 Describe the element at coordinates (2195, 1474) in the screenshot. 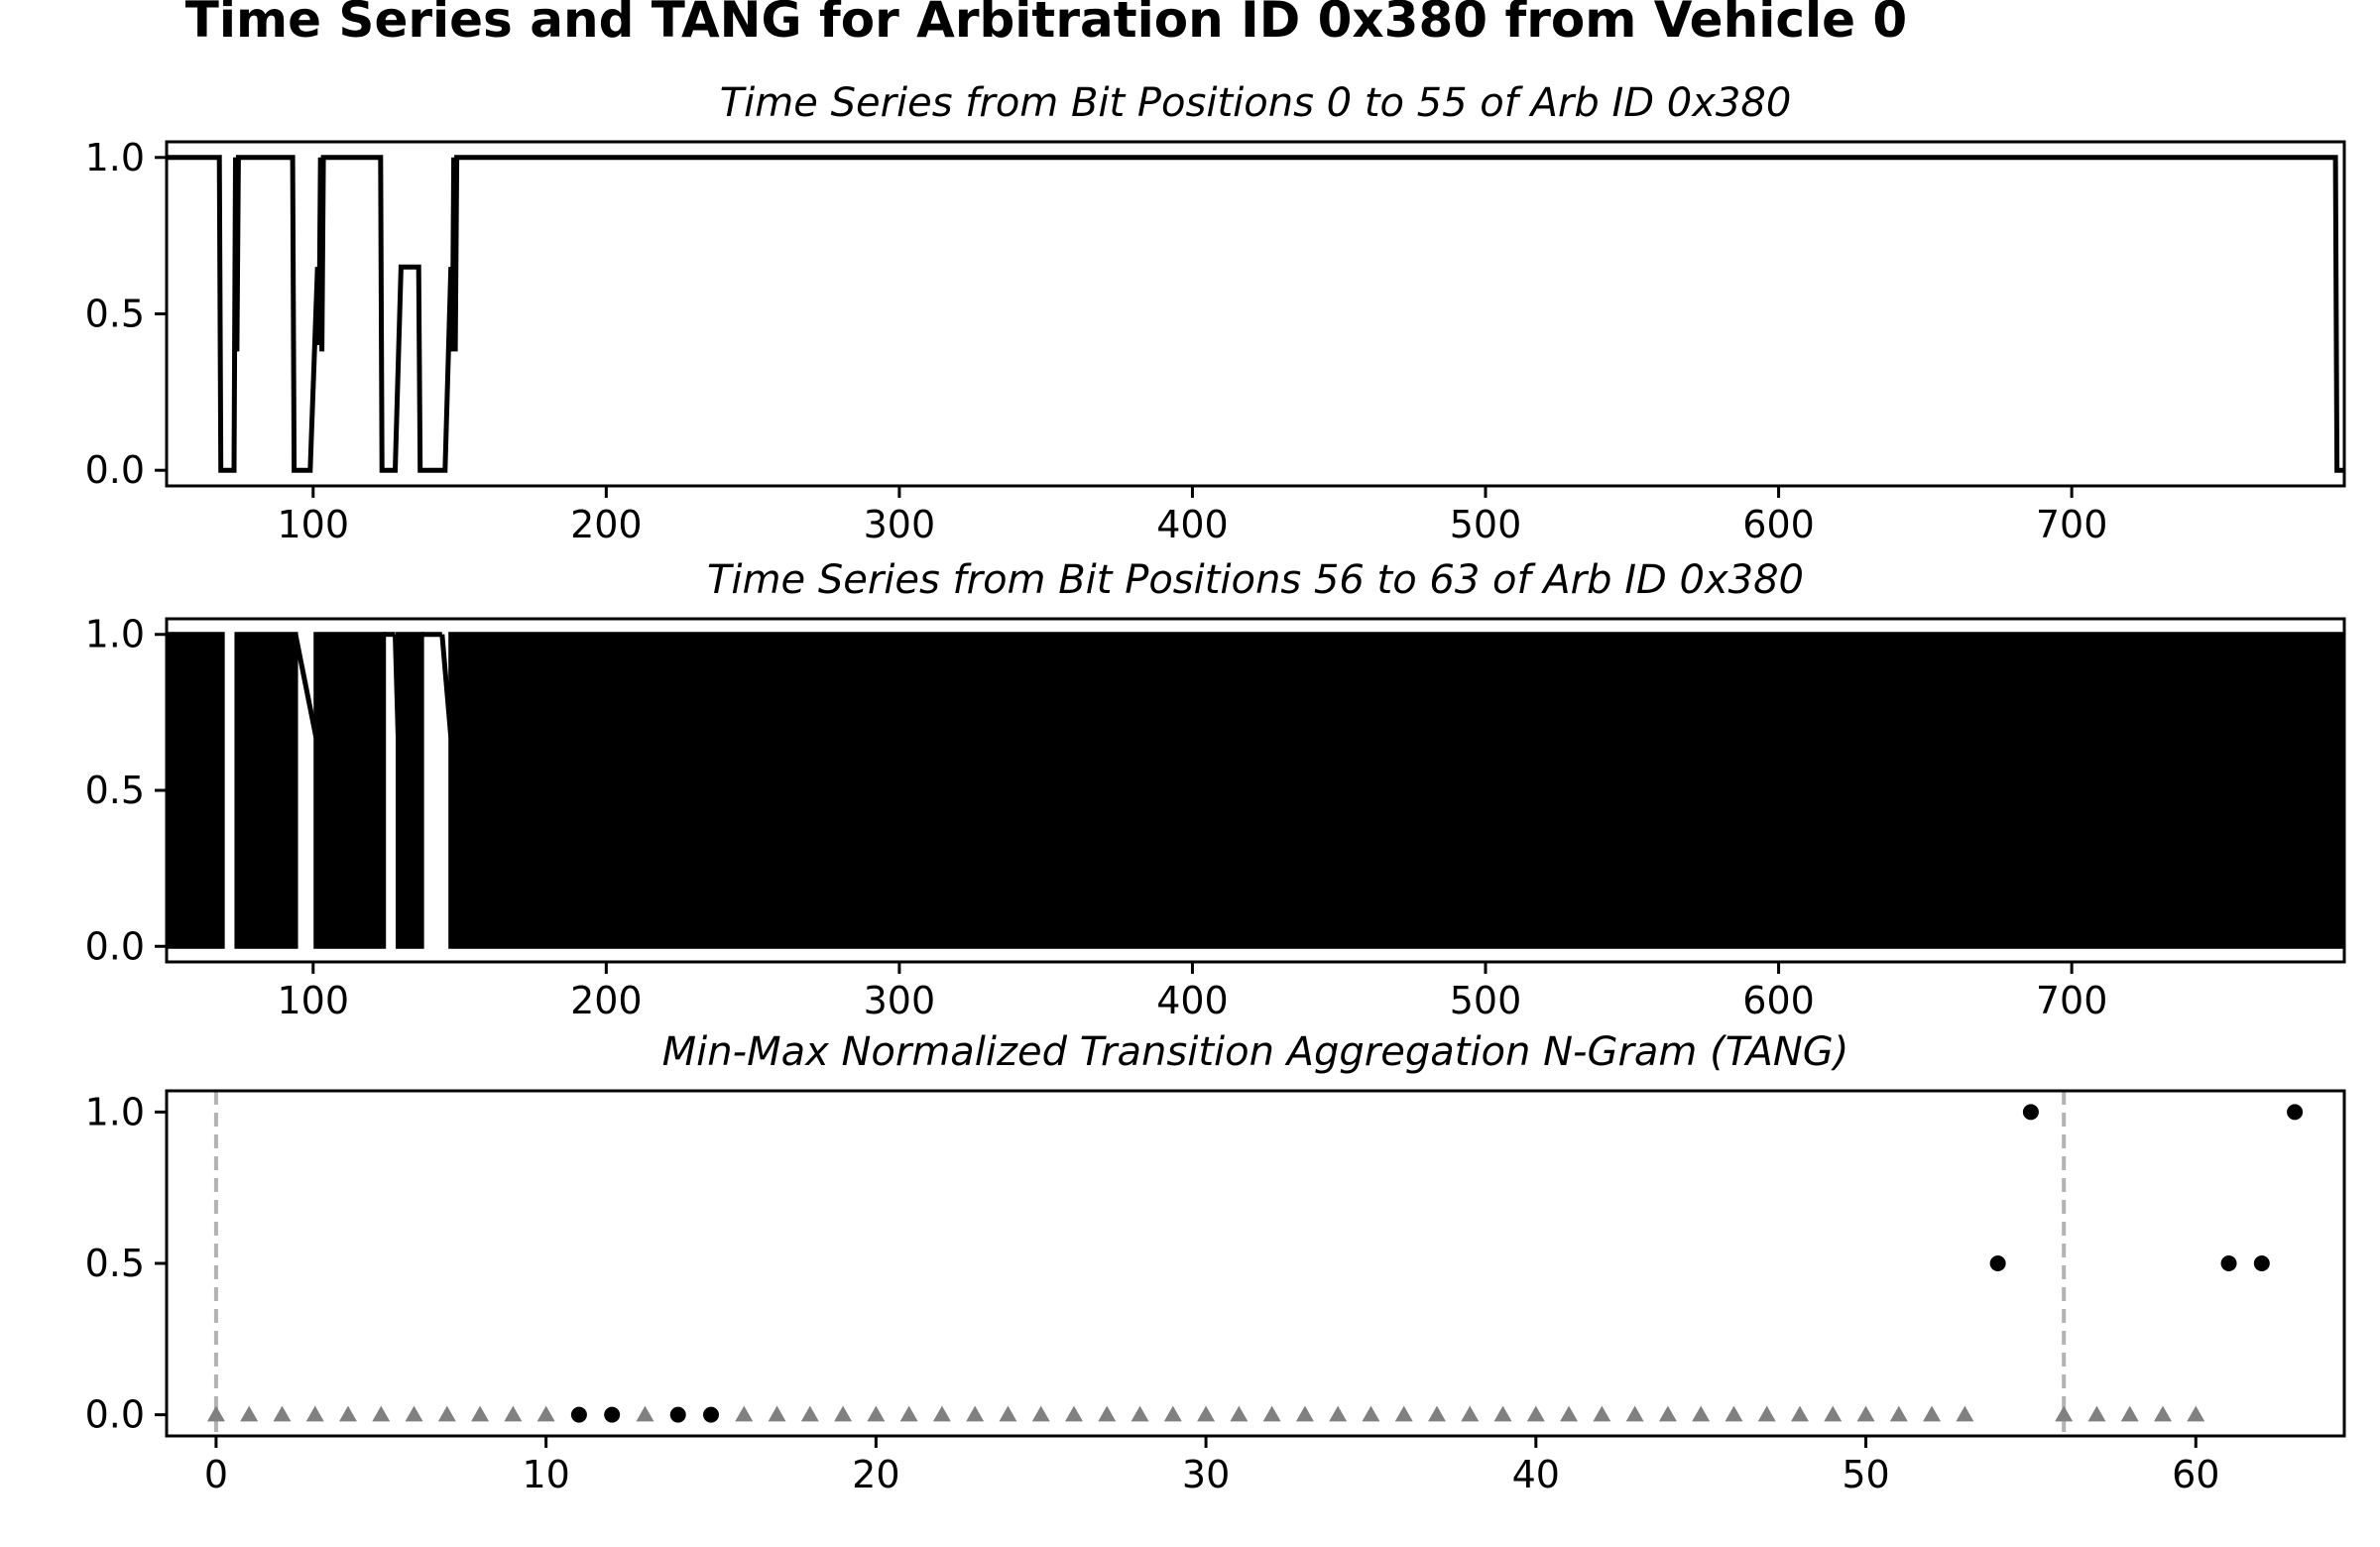

I see `x-tick-label: 60` at that location.